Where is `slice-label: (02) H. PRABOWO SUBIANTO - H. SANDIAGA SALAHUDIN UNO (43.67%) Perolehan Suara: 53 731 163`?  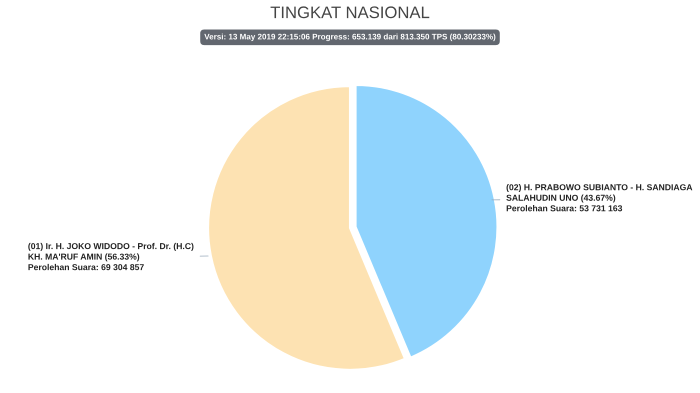
slice-label: (02) H. PRABOWO SUBIANTO - H. SANDIAGA SALAHUDIN UNO (43.67%) Perolehan Suara: 53 731 163 is located at coordinates (599, 198).